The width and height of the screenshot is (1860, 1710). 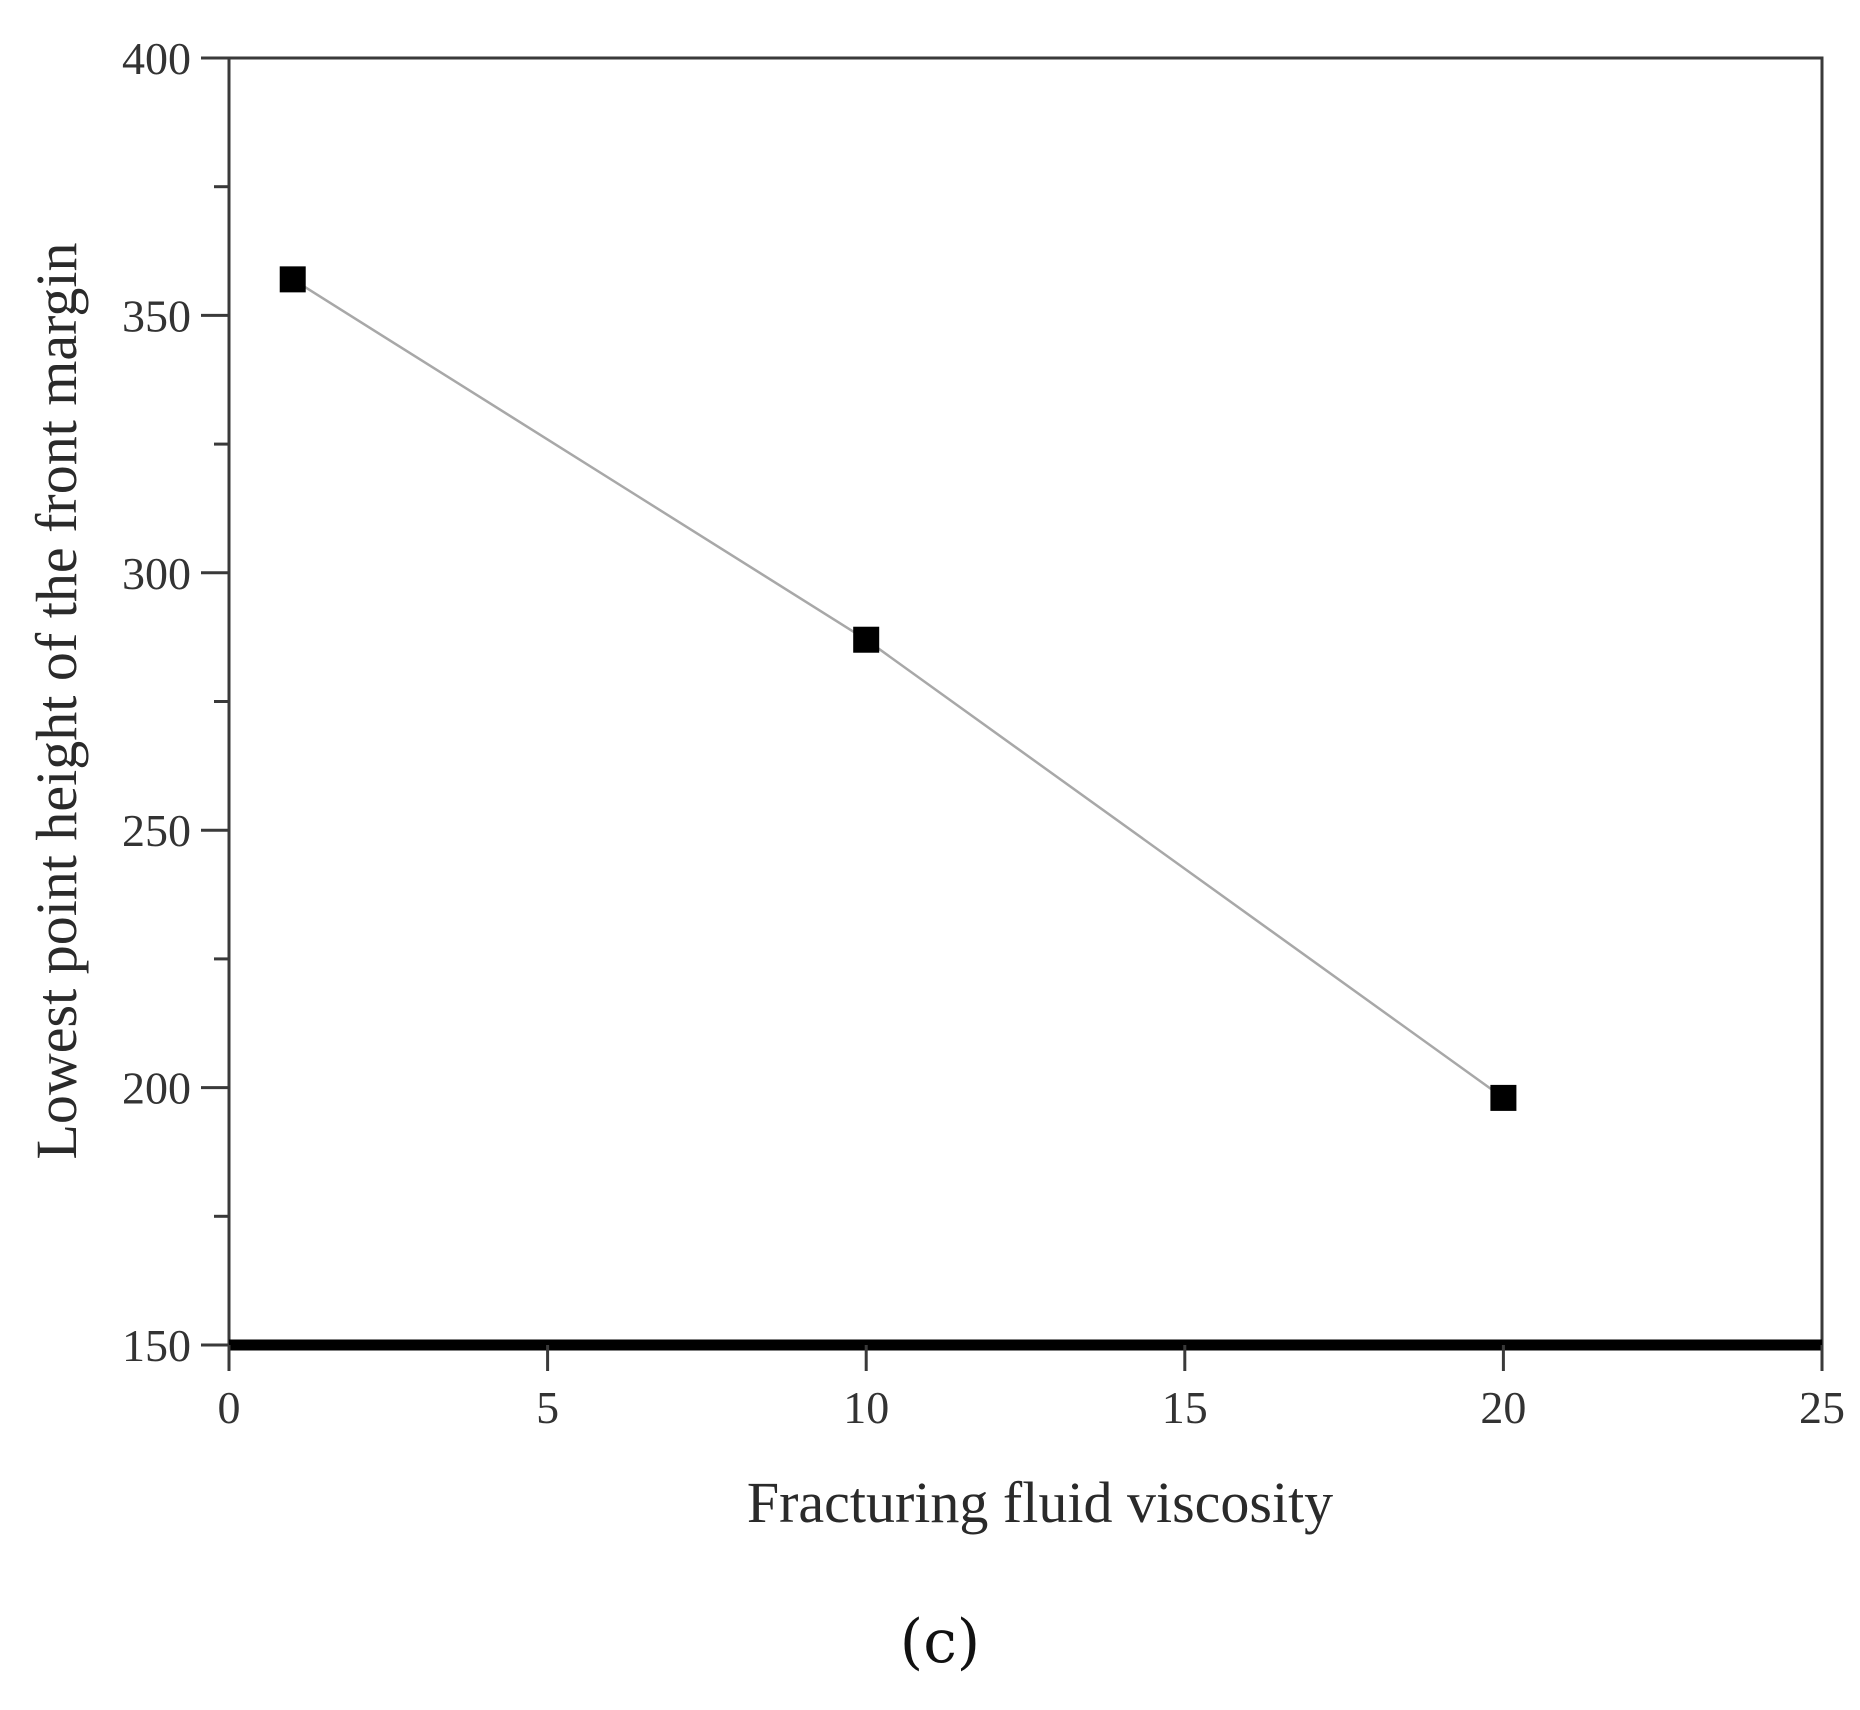 What do you see at coordinates (1040, 1502) in the screenshot?
I see `x-axis-title: Fracturing fluid viscosity` at bounding box center [1040, 1502].